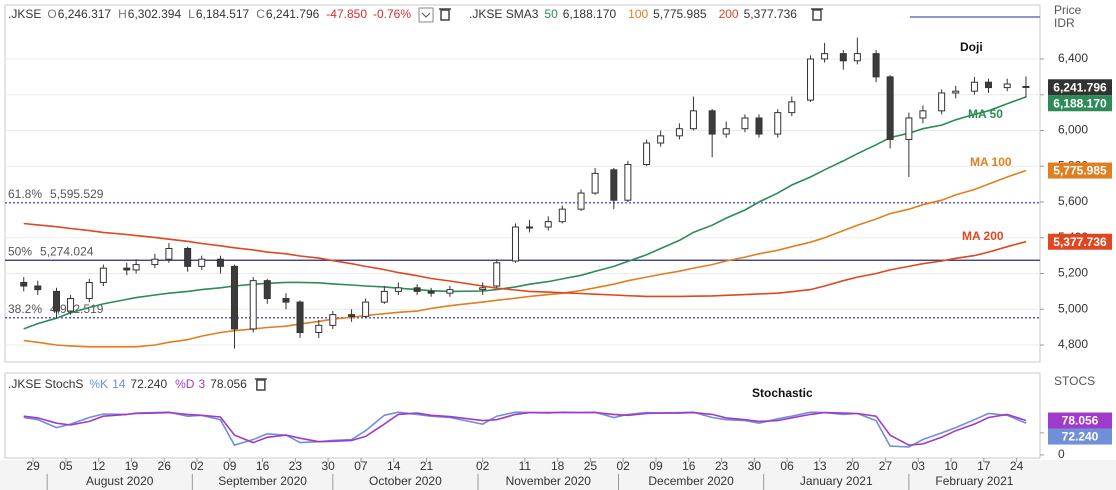 The image size is (1116, 490). What do you see at coordinates (165, 466) in the screenshot?
I see `x-tick-label: 26` at bounding box center [165, 466].